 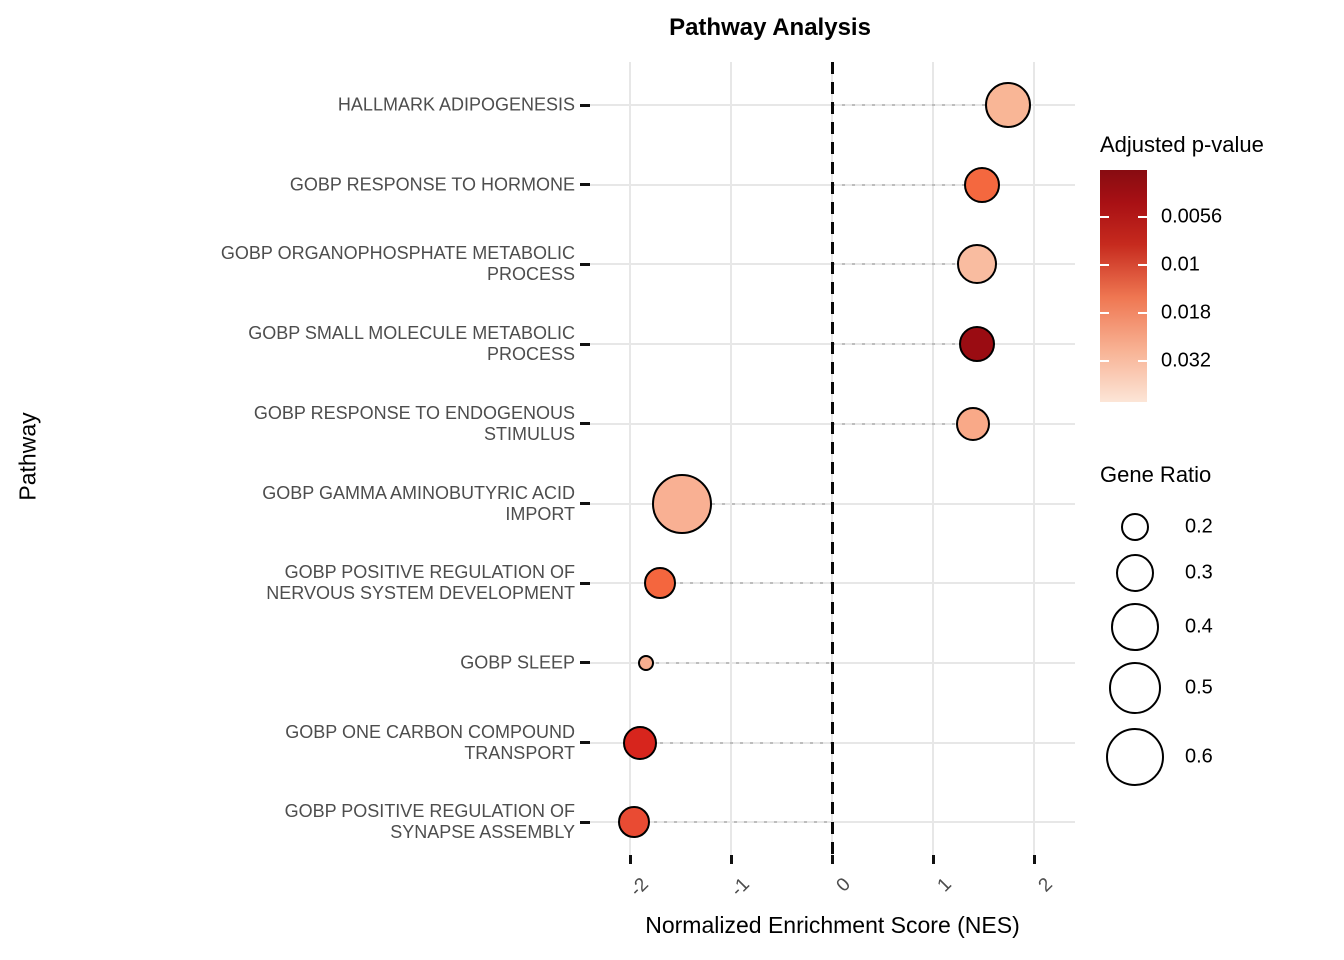 What do you see at coordinates (1199, 526) in the screenshot?
I see `generatio-legend-label: 0.2` at bounding box center [1199, 526].